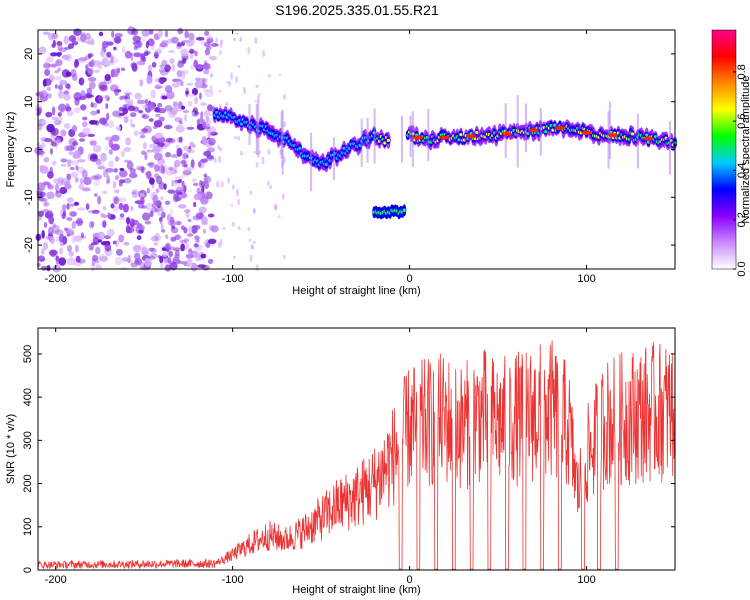  What do you see at coordinates (742, 268) in the screenshot?
I see `colorbar-tick-label: 0.0` at bounding box center [742, 268].